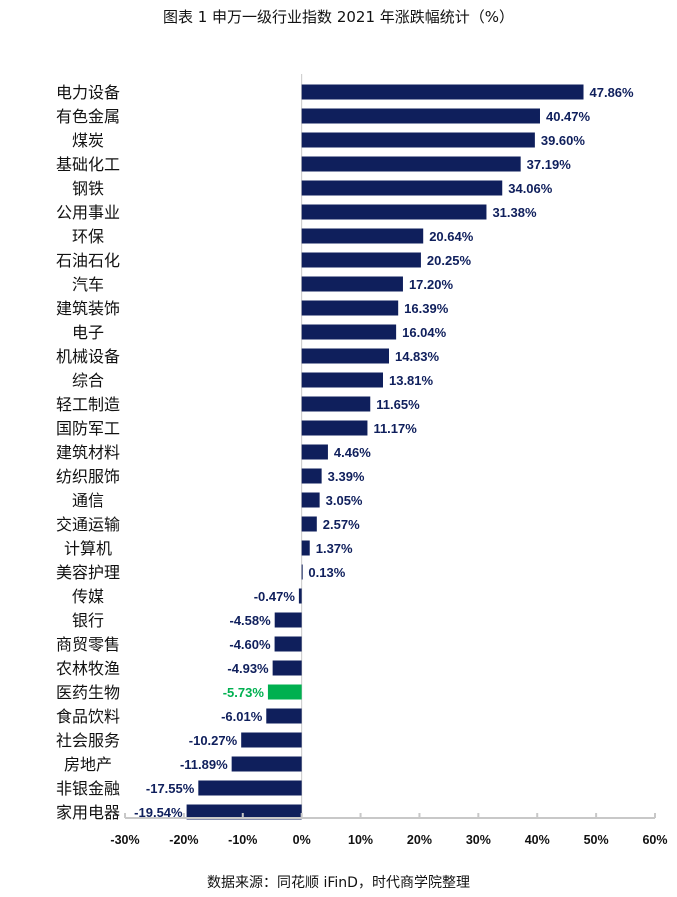  I want to click on category-label: 环保, so click(88, 236).